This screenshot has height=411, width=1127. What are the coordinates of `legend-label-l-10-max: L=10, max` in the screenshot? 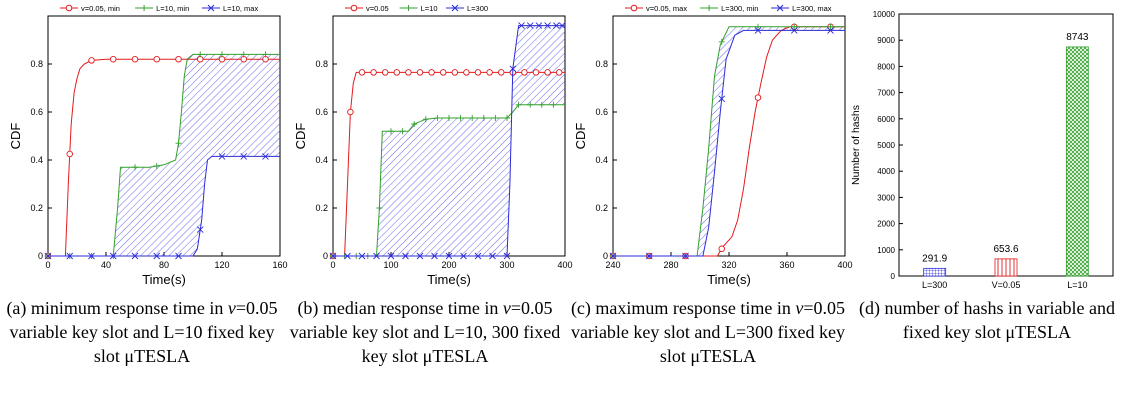 It's located at (240, 8).